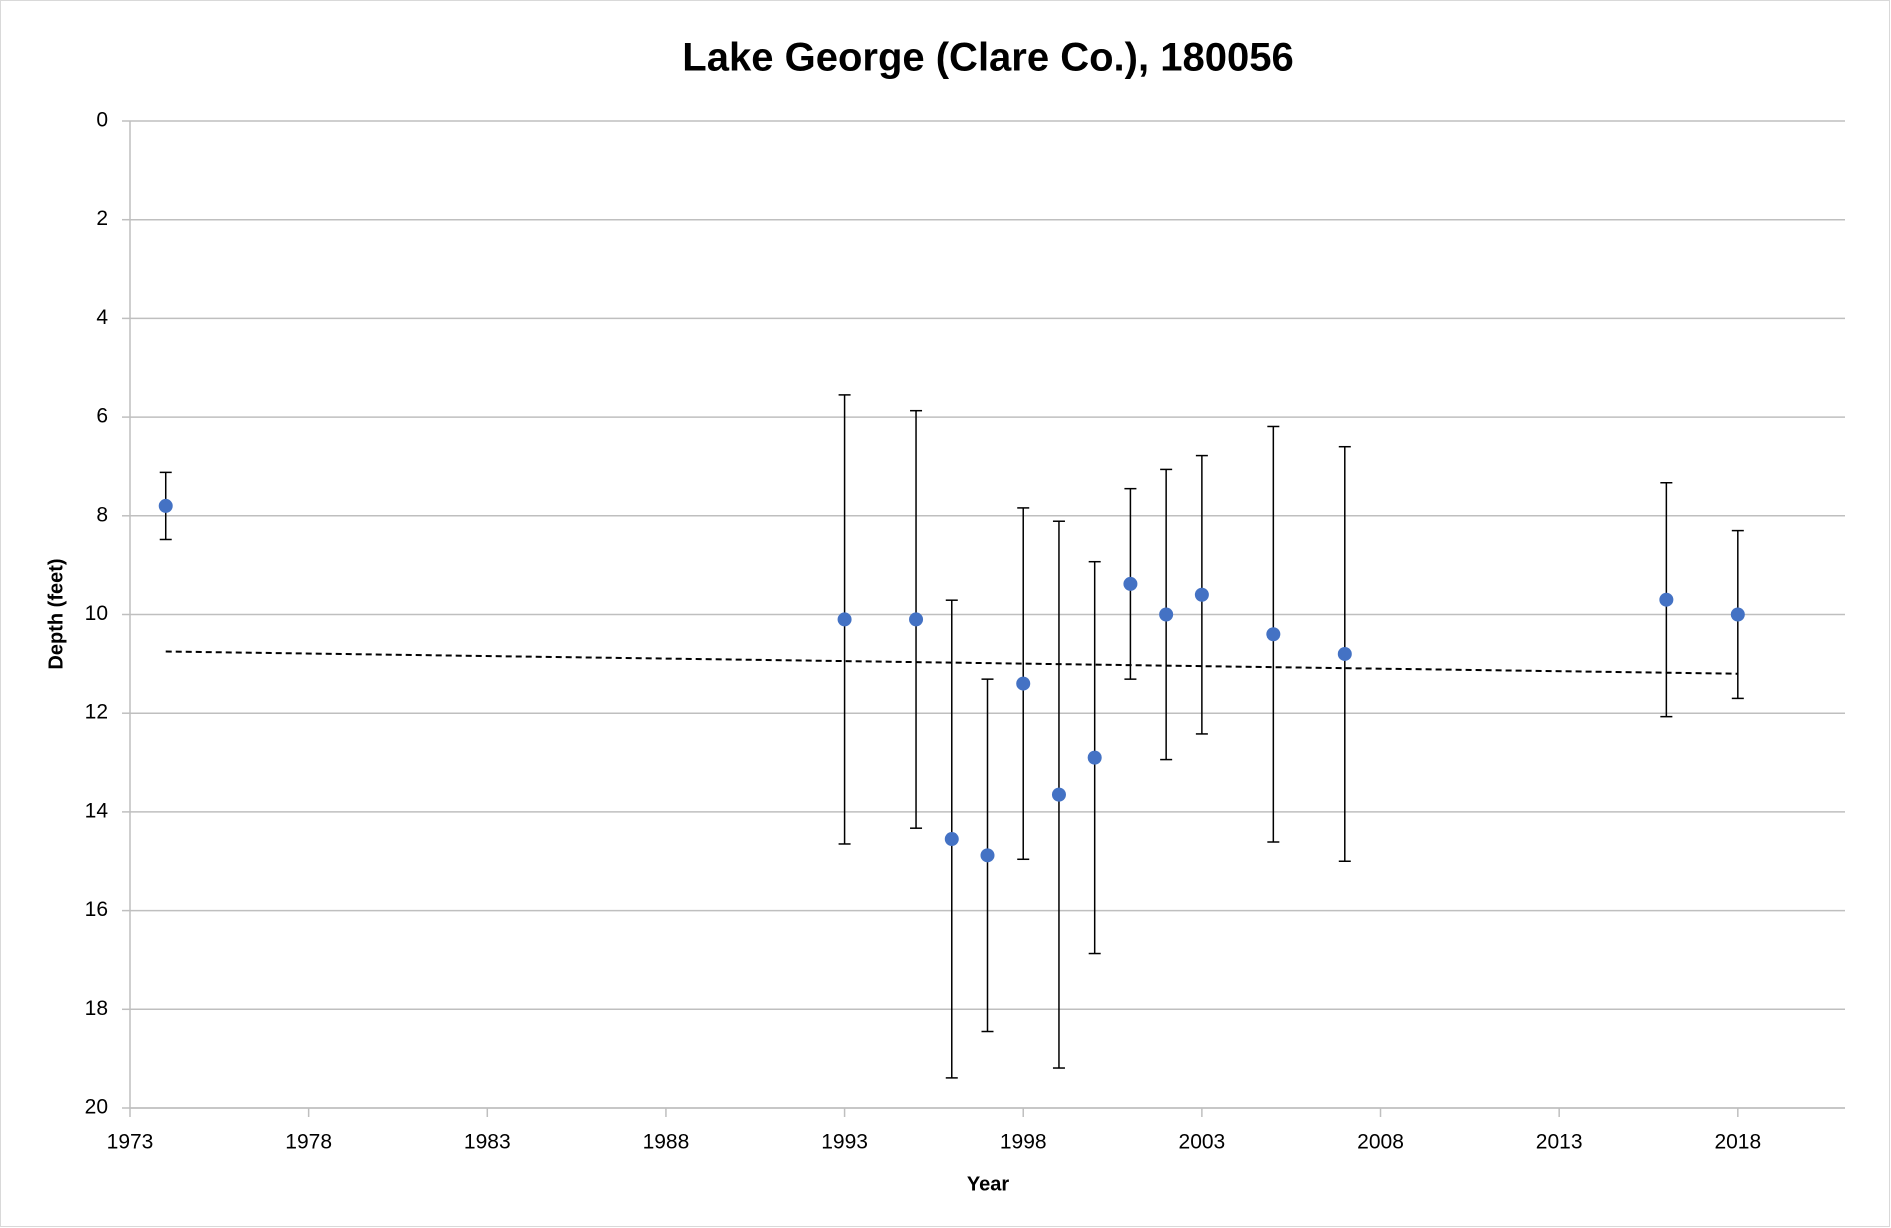  Describe the element at coordinates (844, 1142) in the screenshot. I see `x-tick-label: 1993` at that location.